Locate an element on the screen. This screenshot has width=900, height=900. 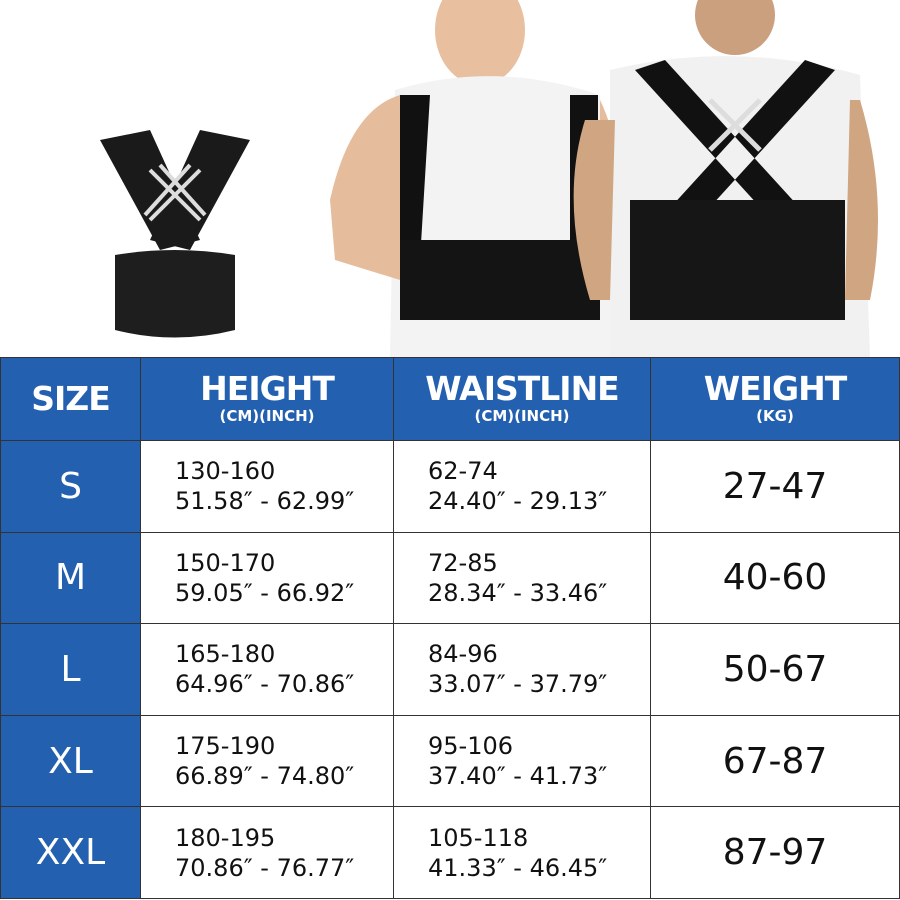
header-weight-unit: (KG) is located at coordinates (775, 416).